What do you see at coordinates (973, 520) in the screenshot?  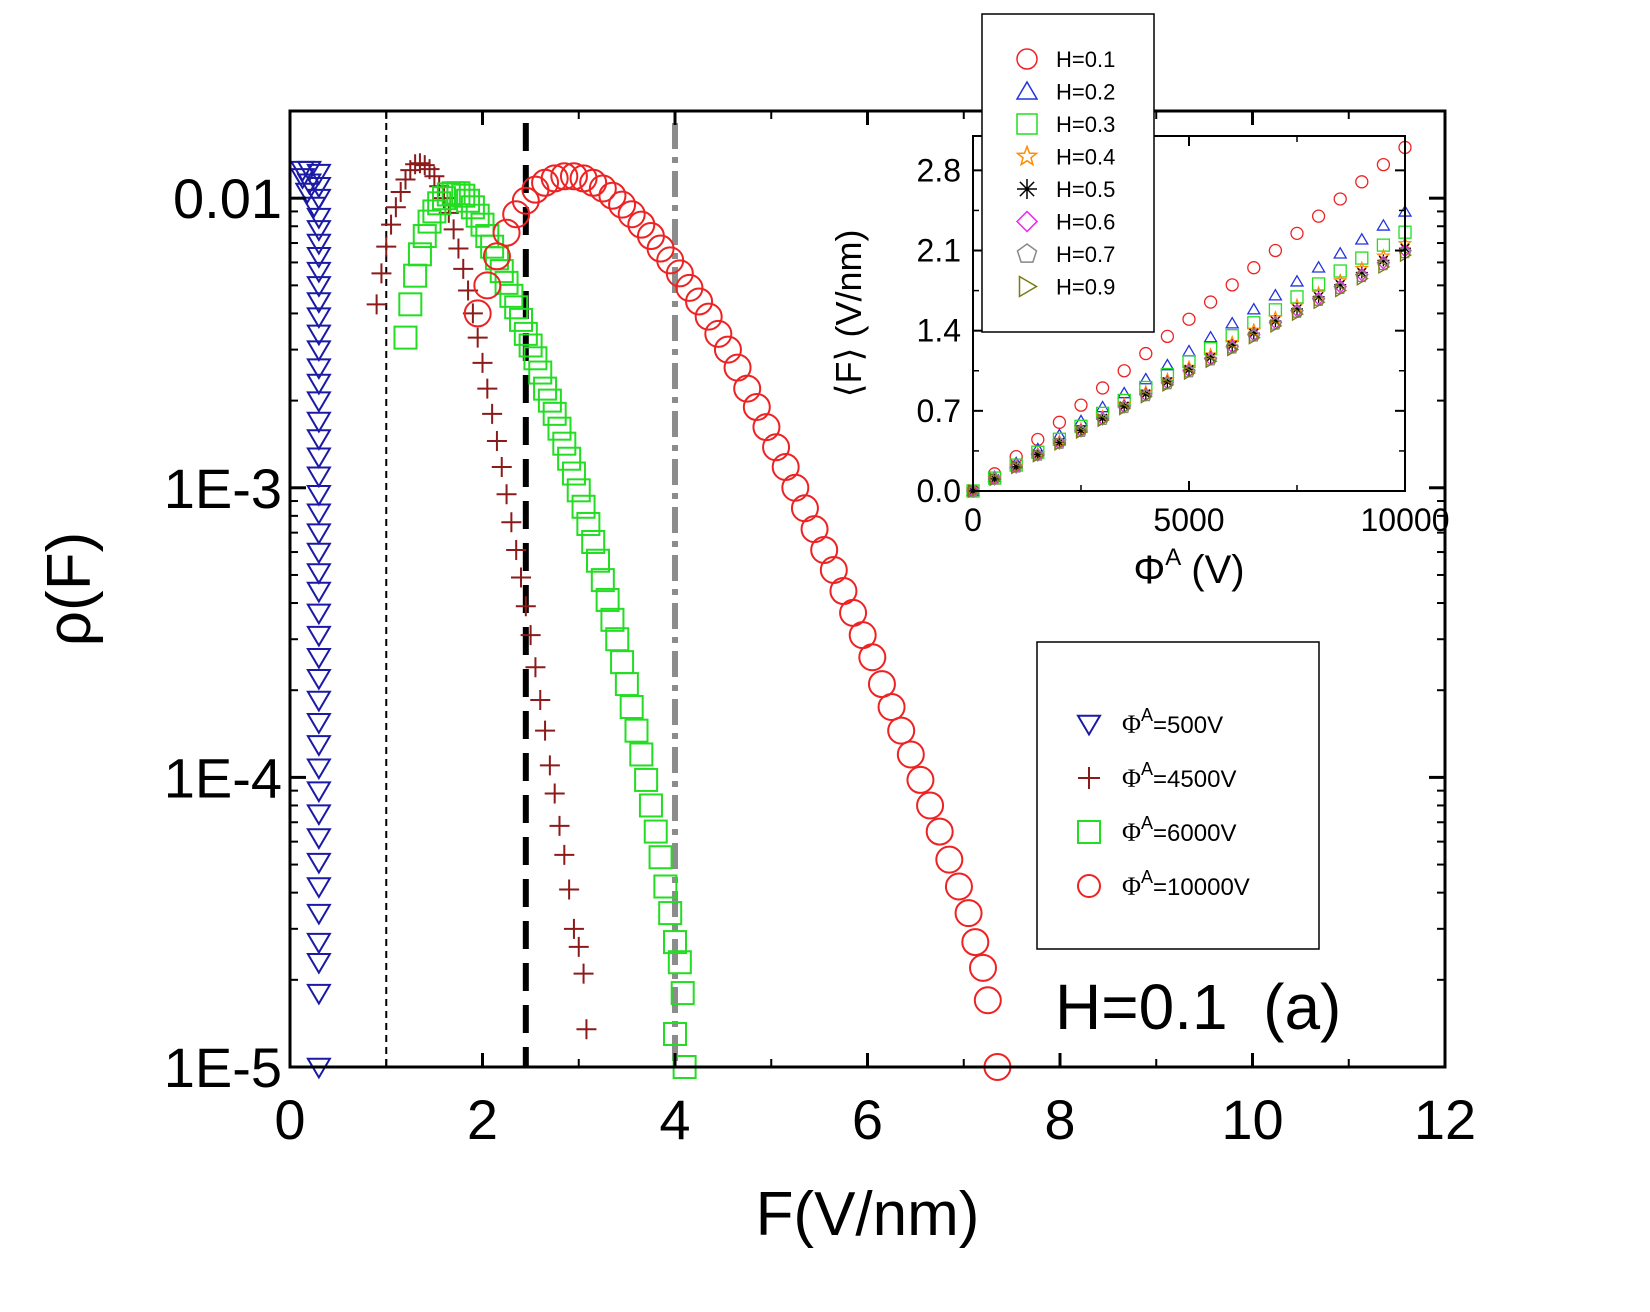 I see `inset-x-tick-label: 0` at bounding box center [973, 520].